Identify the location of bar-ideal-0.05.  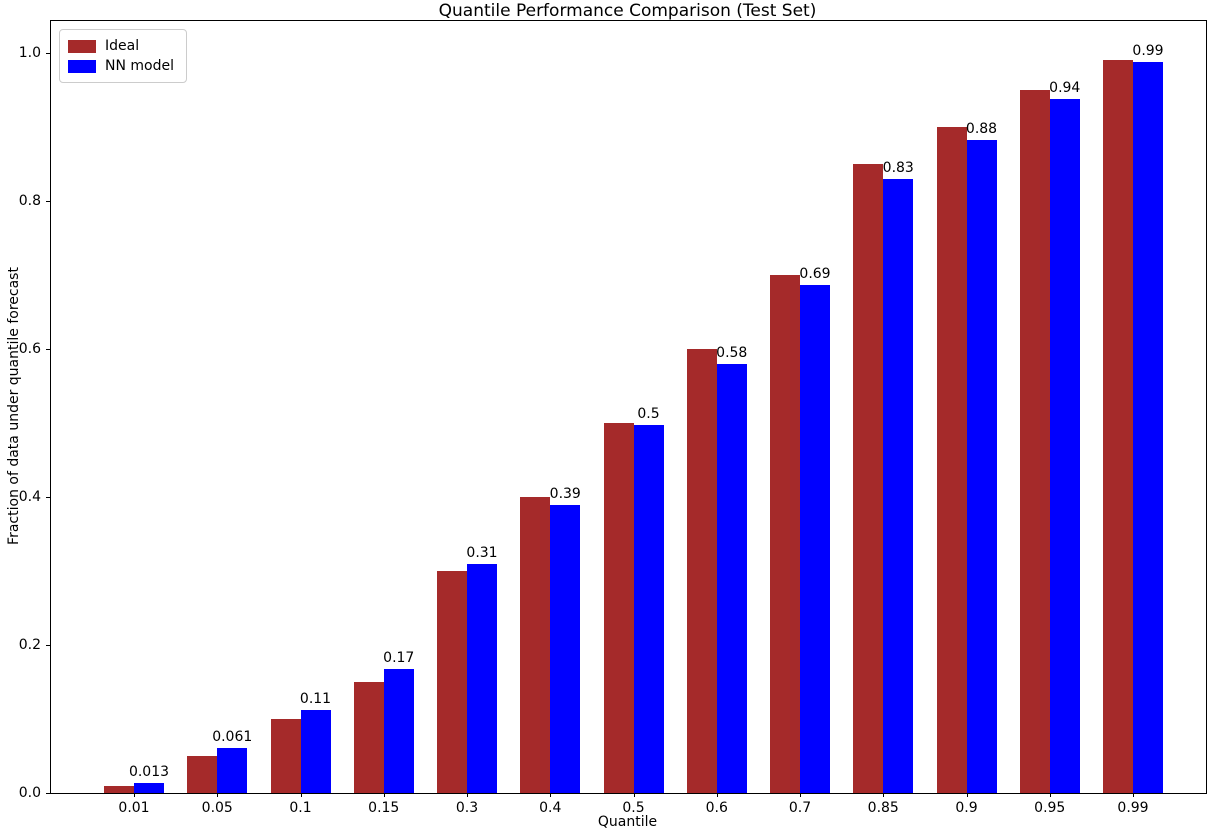
(202, 774).